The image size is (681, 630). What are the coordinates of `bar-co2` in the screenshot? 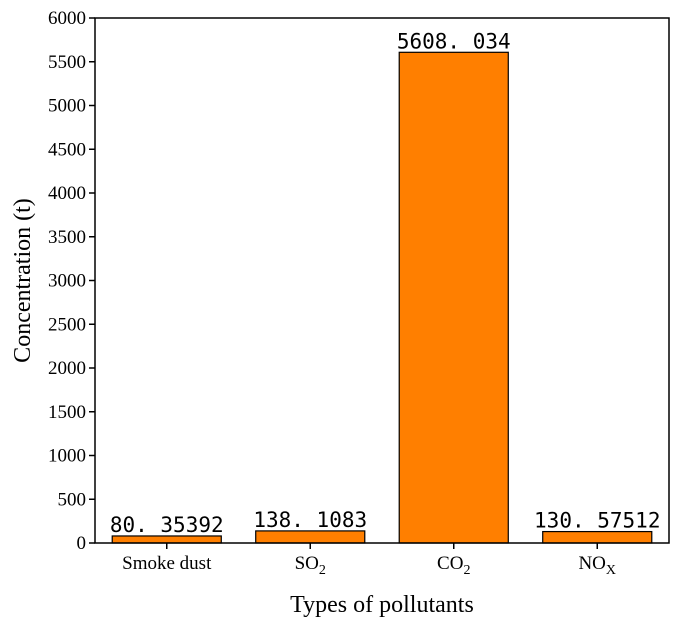 It's located at (453, 297).